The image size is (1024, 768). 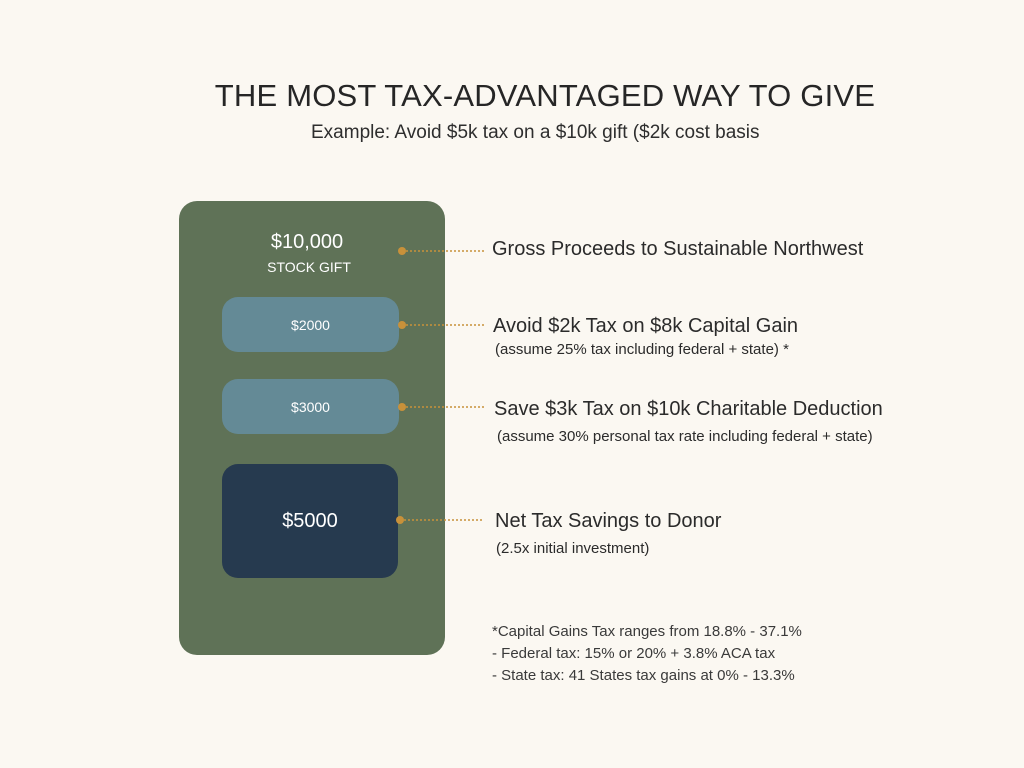 I want to click on capital-gain-label: Avoid $2k Tax on $8k Capital Gain, so click(x=646, y=326).